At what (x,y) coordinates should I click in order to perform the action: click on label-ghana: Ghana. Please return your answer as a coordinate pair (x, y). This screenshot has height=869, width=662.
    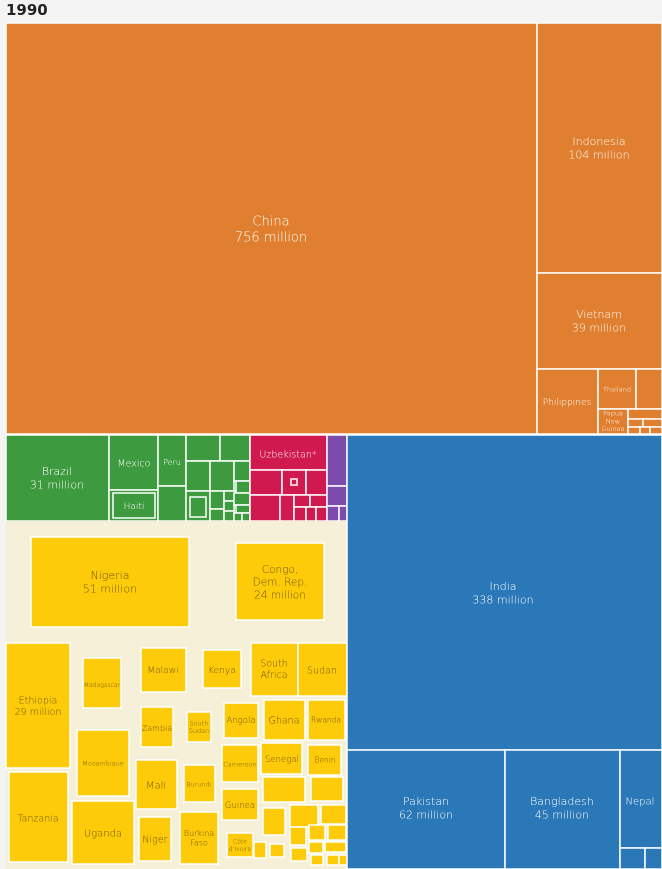
    Looking at the image, I should click on (283, 720).